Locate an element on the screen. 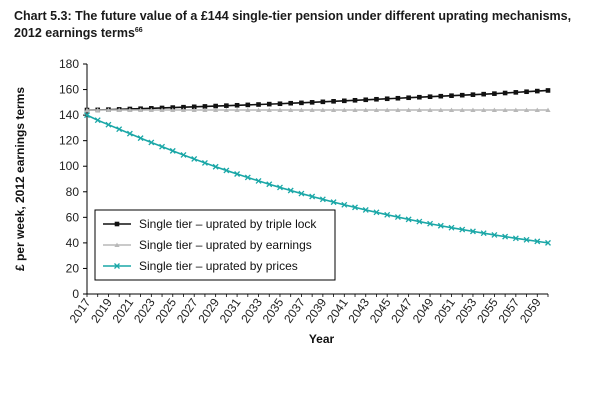 Image resolution: width=600 pixels, height=400 pixels. y-tick-label: 180 is located at coordinates (69, 64).